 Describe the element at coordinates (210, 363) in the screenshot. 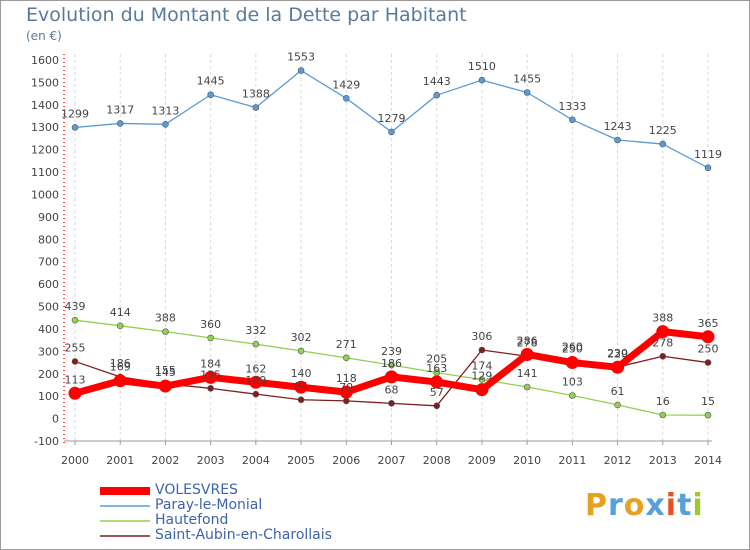

I see `data-label: 184` at that location.